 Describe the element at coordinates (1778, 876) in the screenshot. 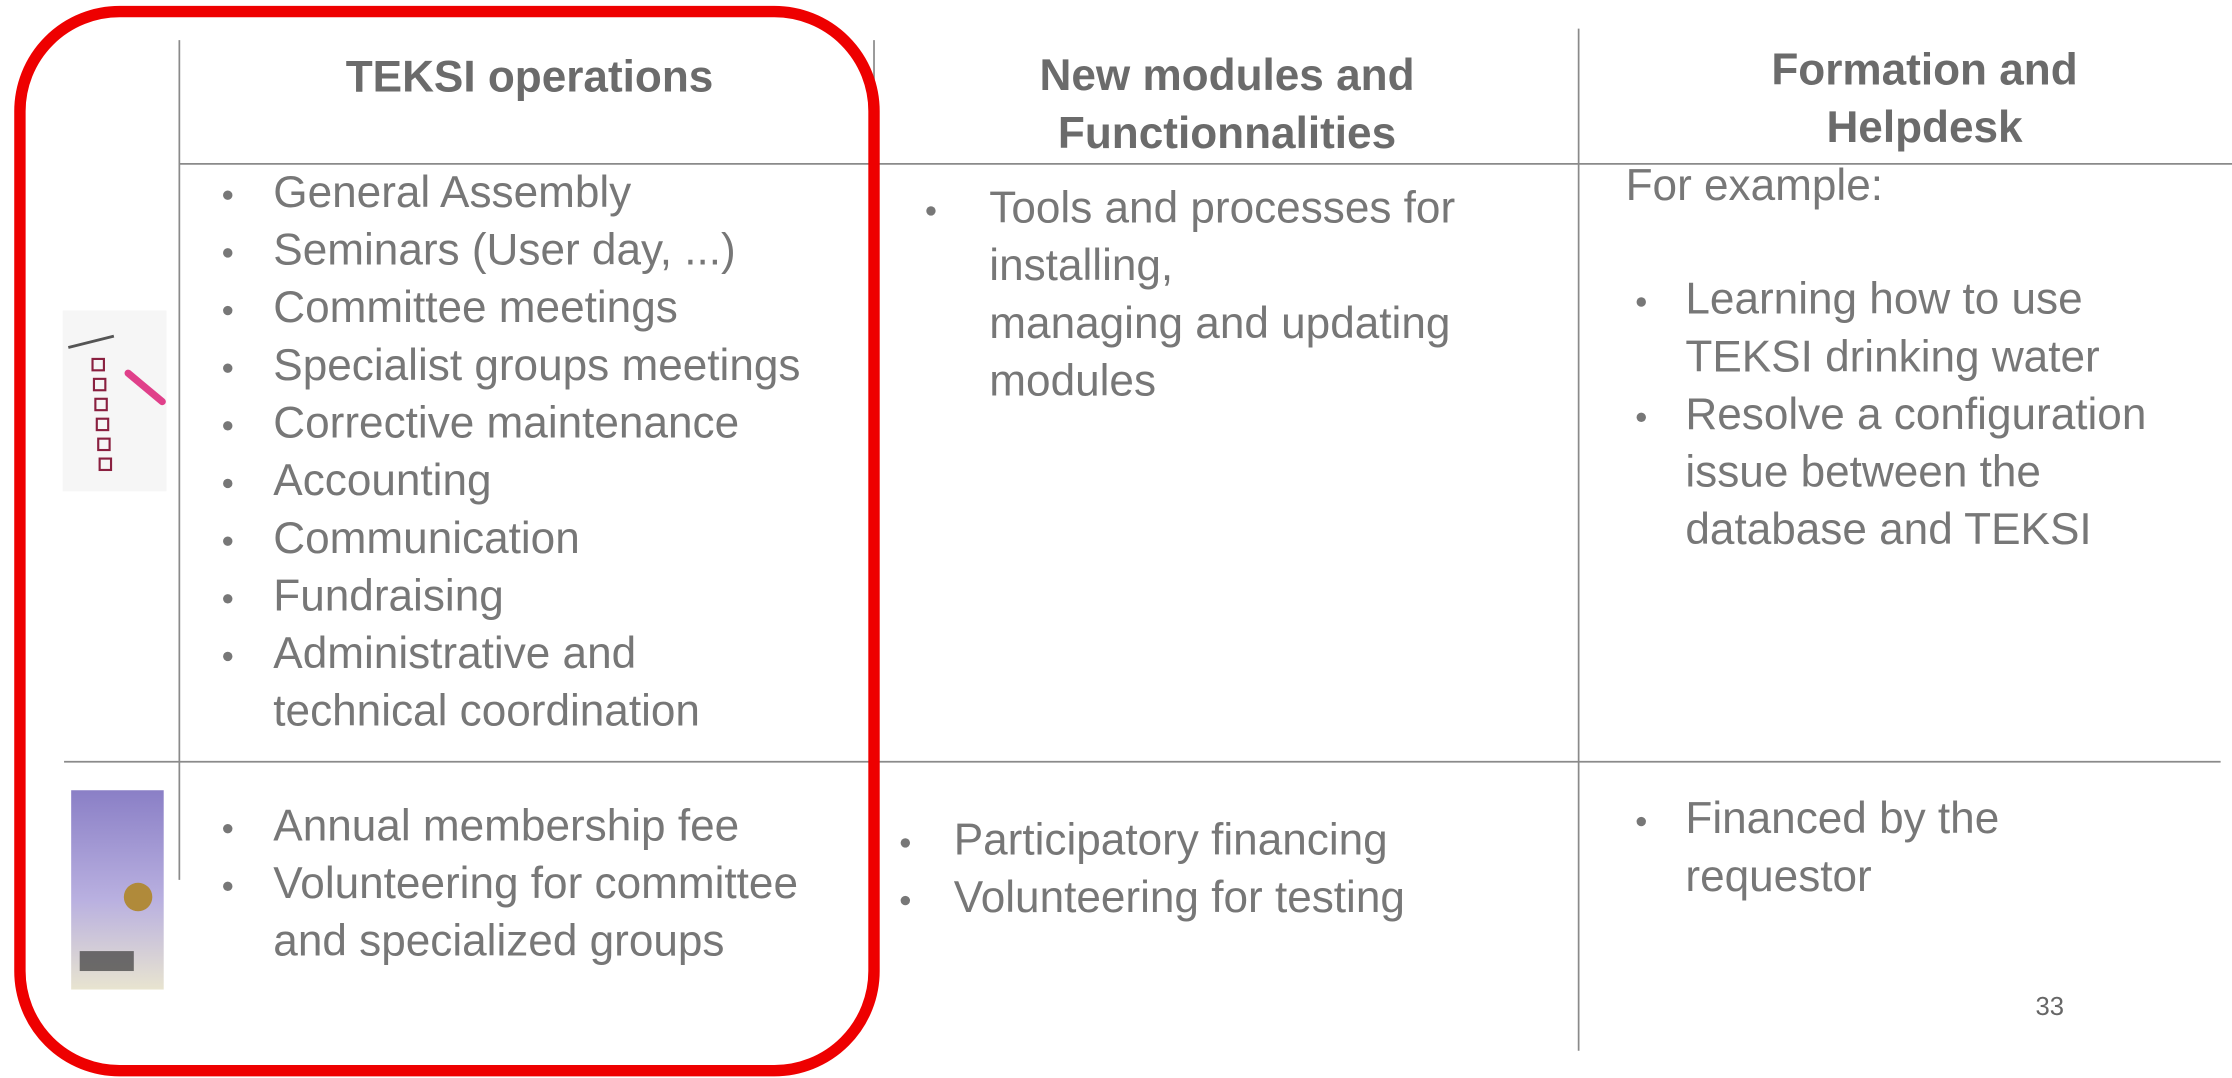

I see `list-item: requestor` at that location.